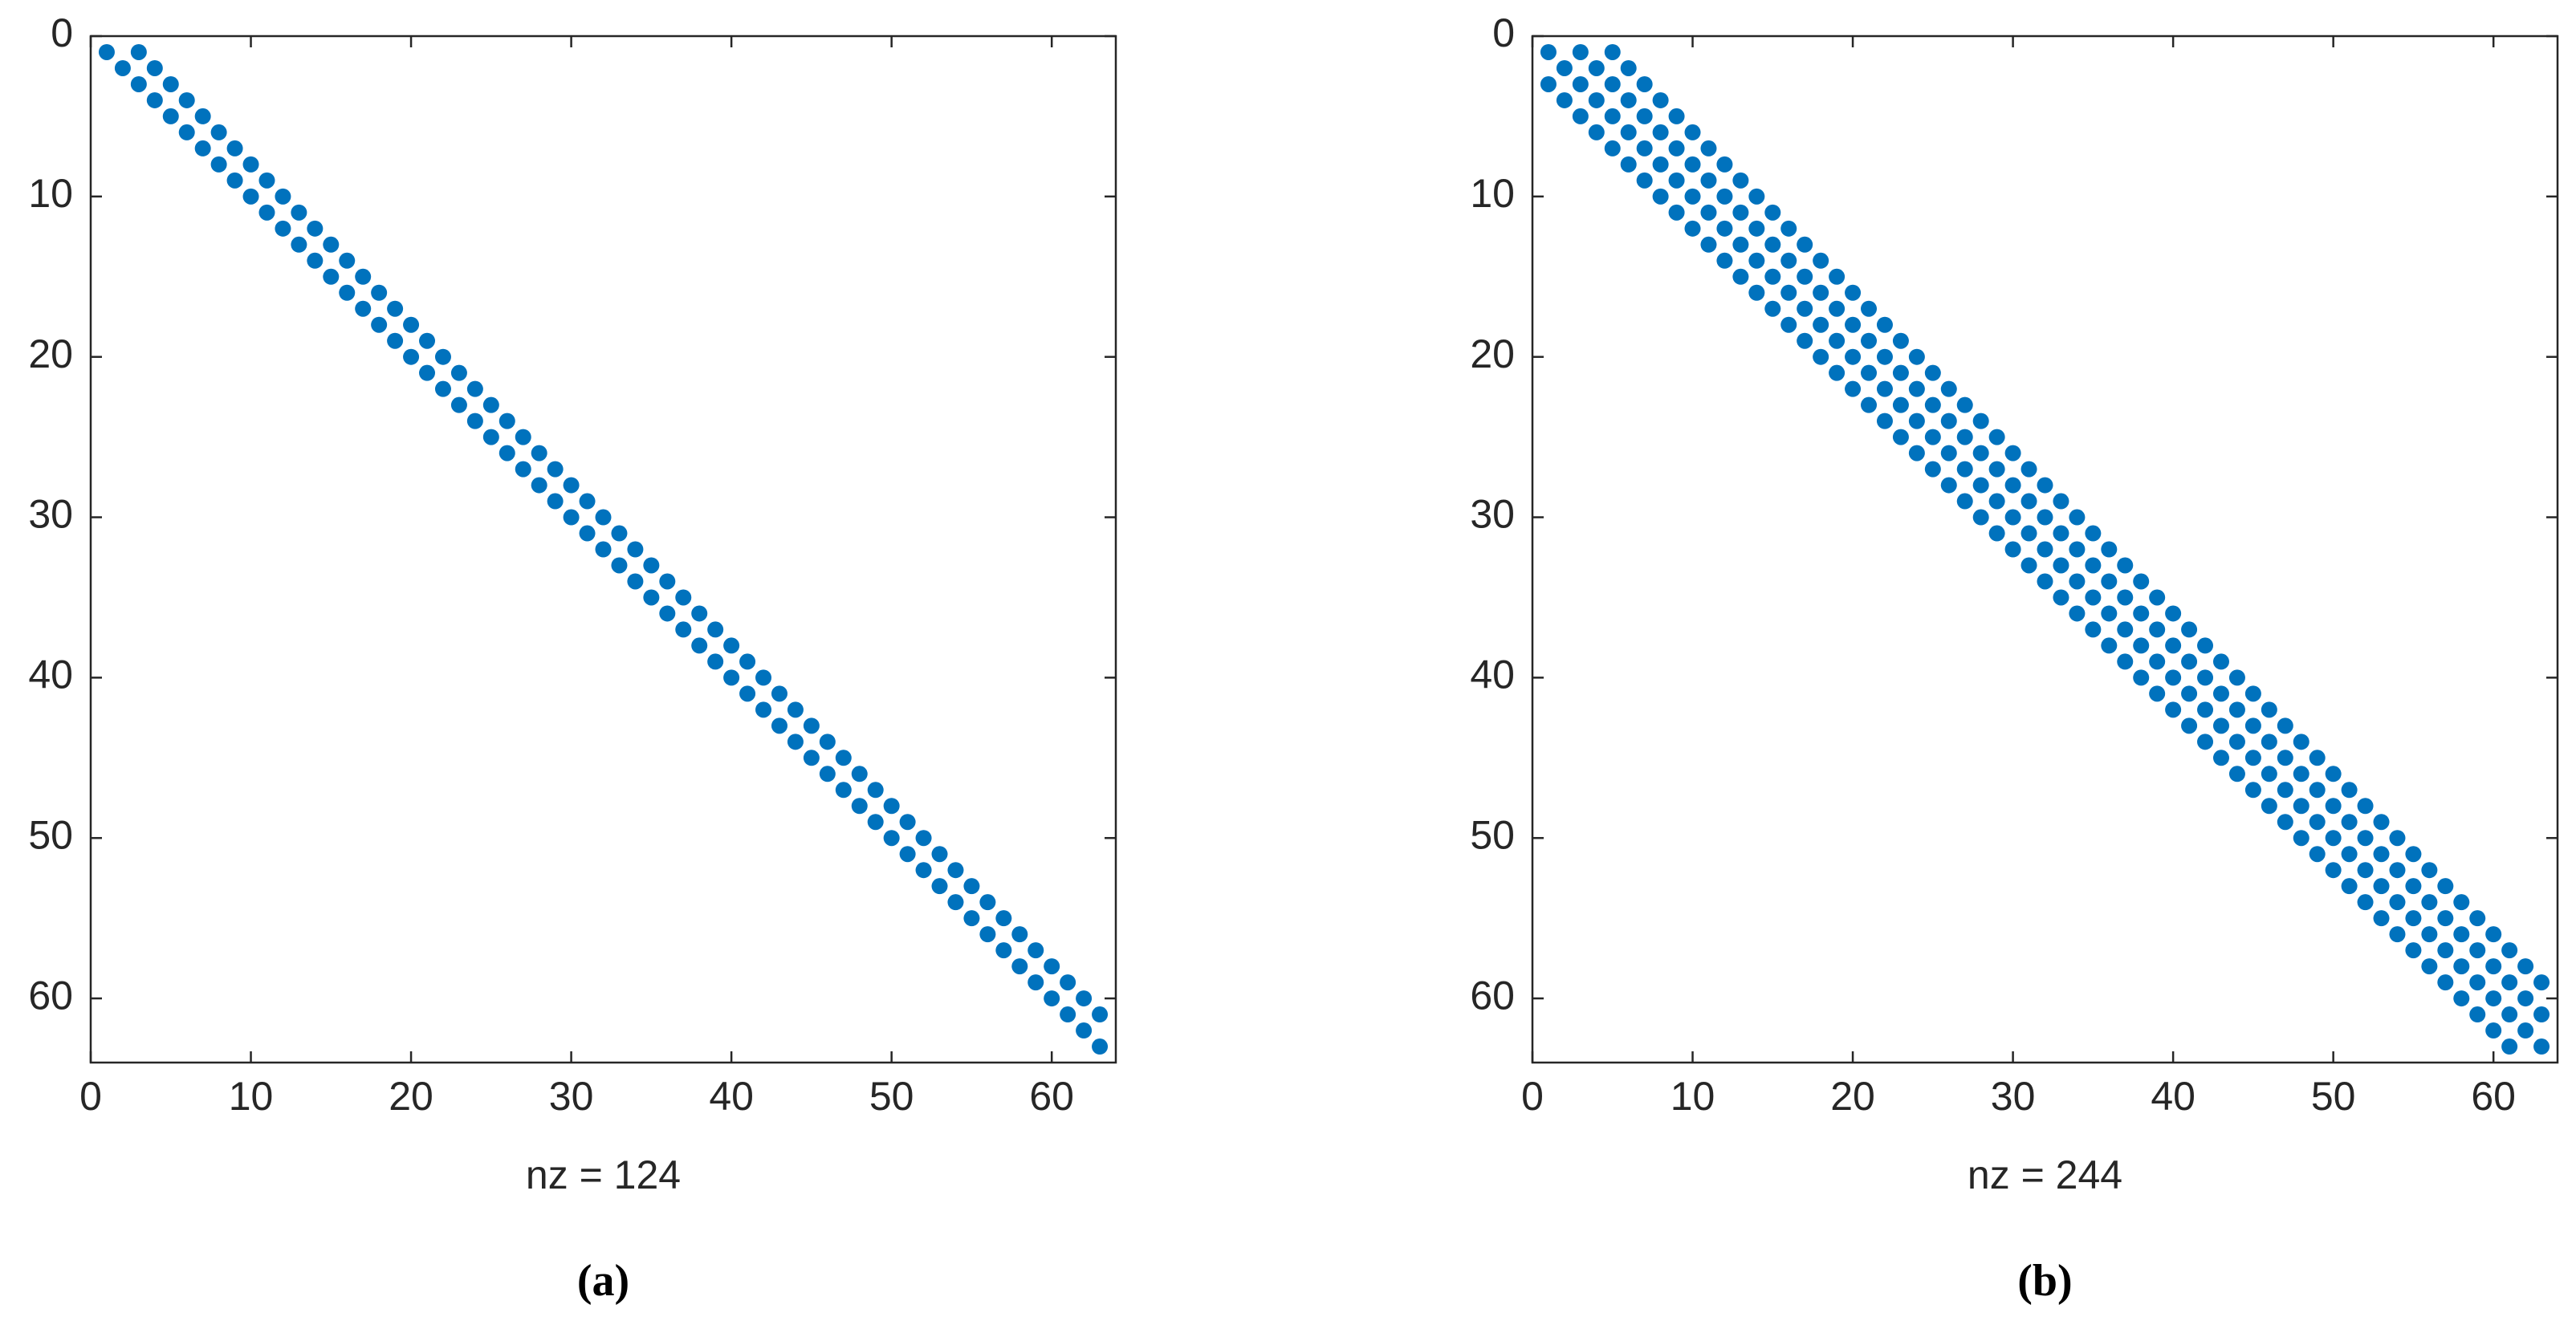 The height and width of the screenshot is (1329, 2576). What do you see at coordinates (1853, 1096) in the screenshot?
I see `x-tick-label: 20` at bounding box center [1853, 1096].